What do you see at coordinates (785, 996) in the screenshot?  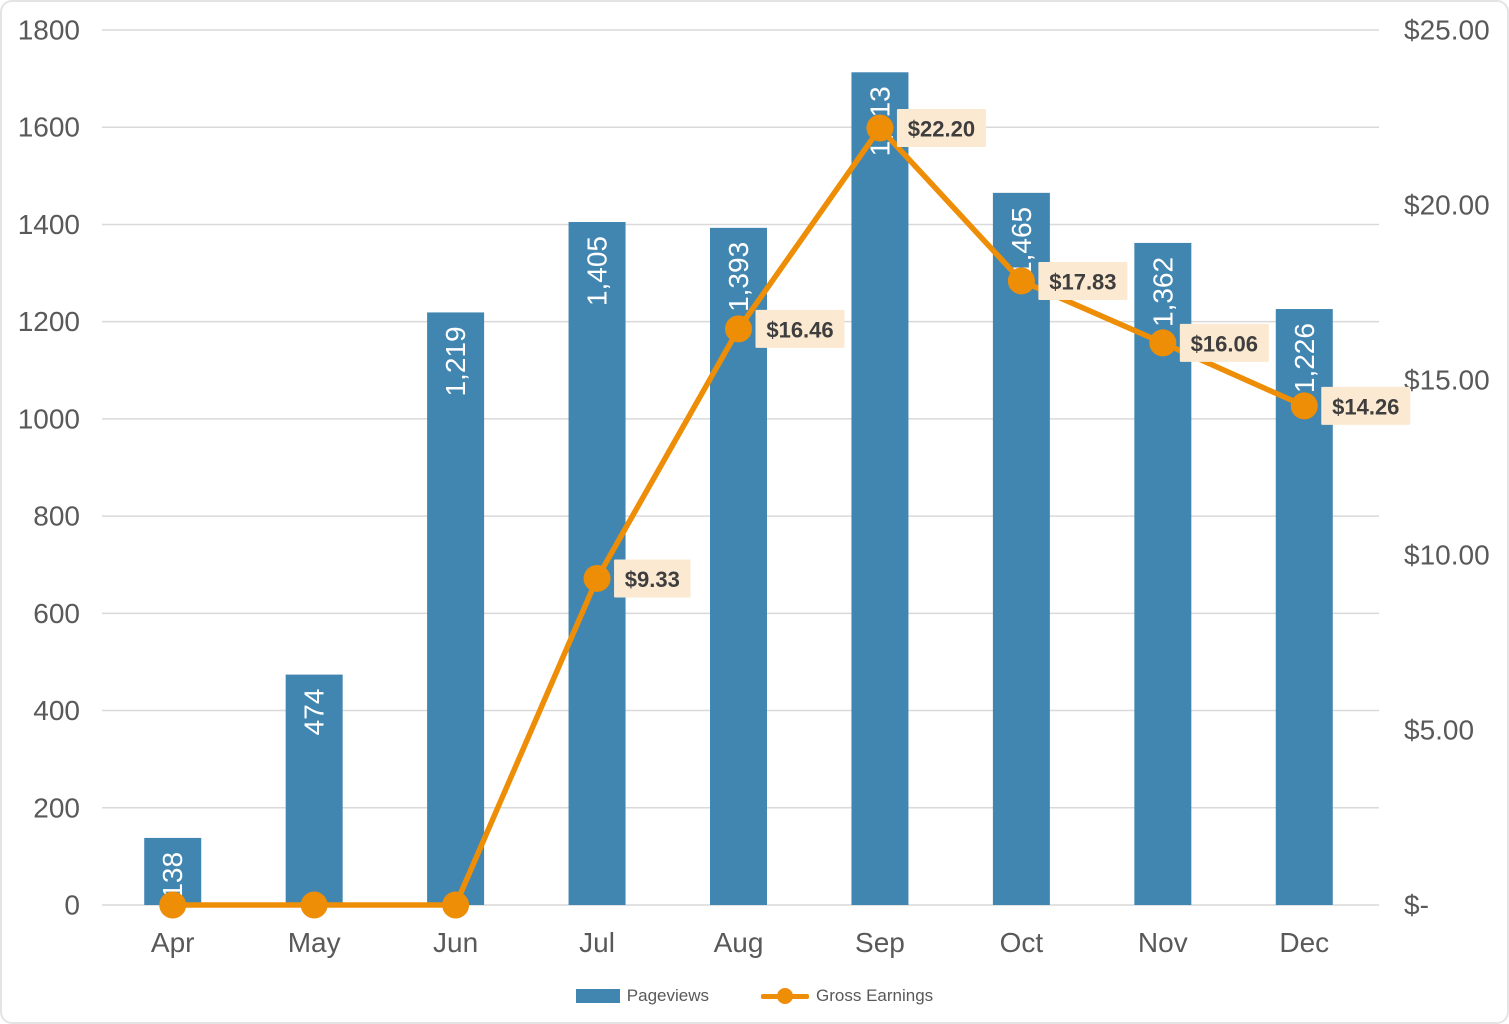 I see `gross-earnings-line-icon` at bounding box center [785, 996].